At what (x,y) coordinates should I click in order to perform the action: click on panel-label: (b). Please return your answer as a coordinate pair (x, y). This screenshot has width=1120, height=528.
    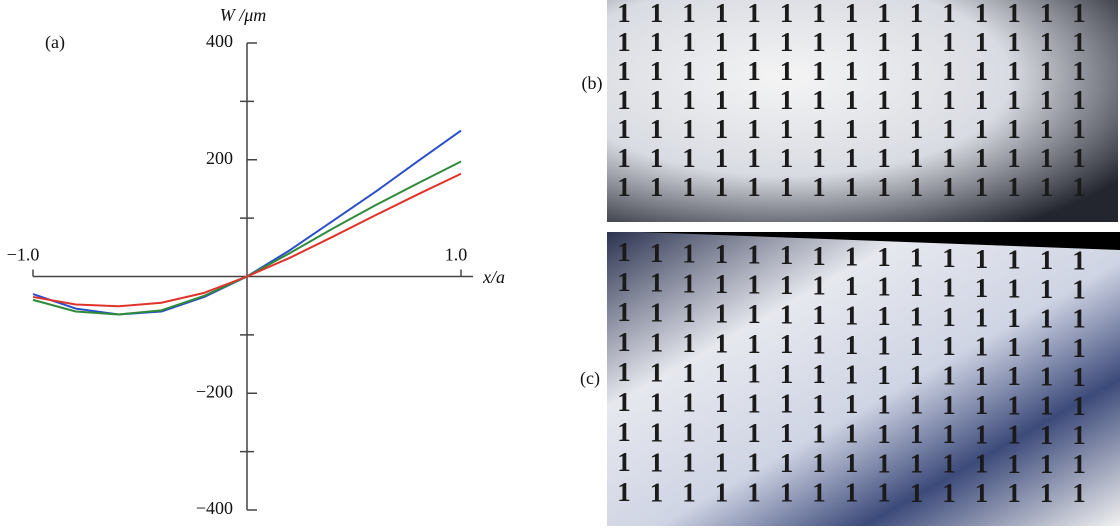
    Looking at the image, I should click on (592, 83).